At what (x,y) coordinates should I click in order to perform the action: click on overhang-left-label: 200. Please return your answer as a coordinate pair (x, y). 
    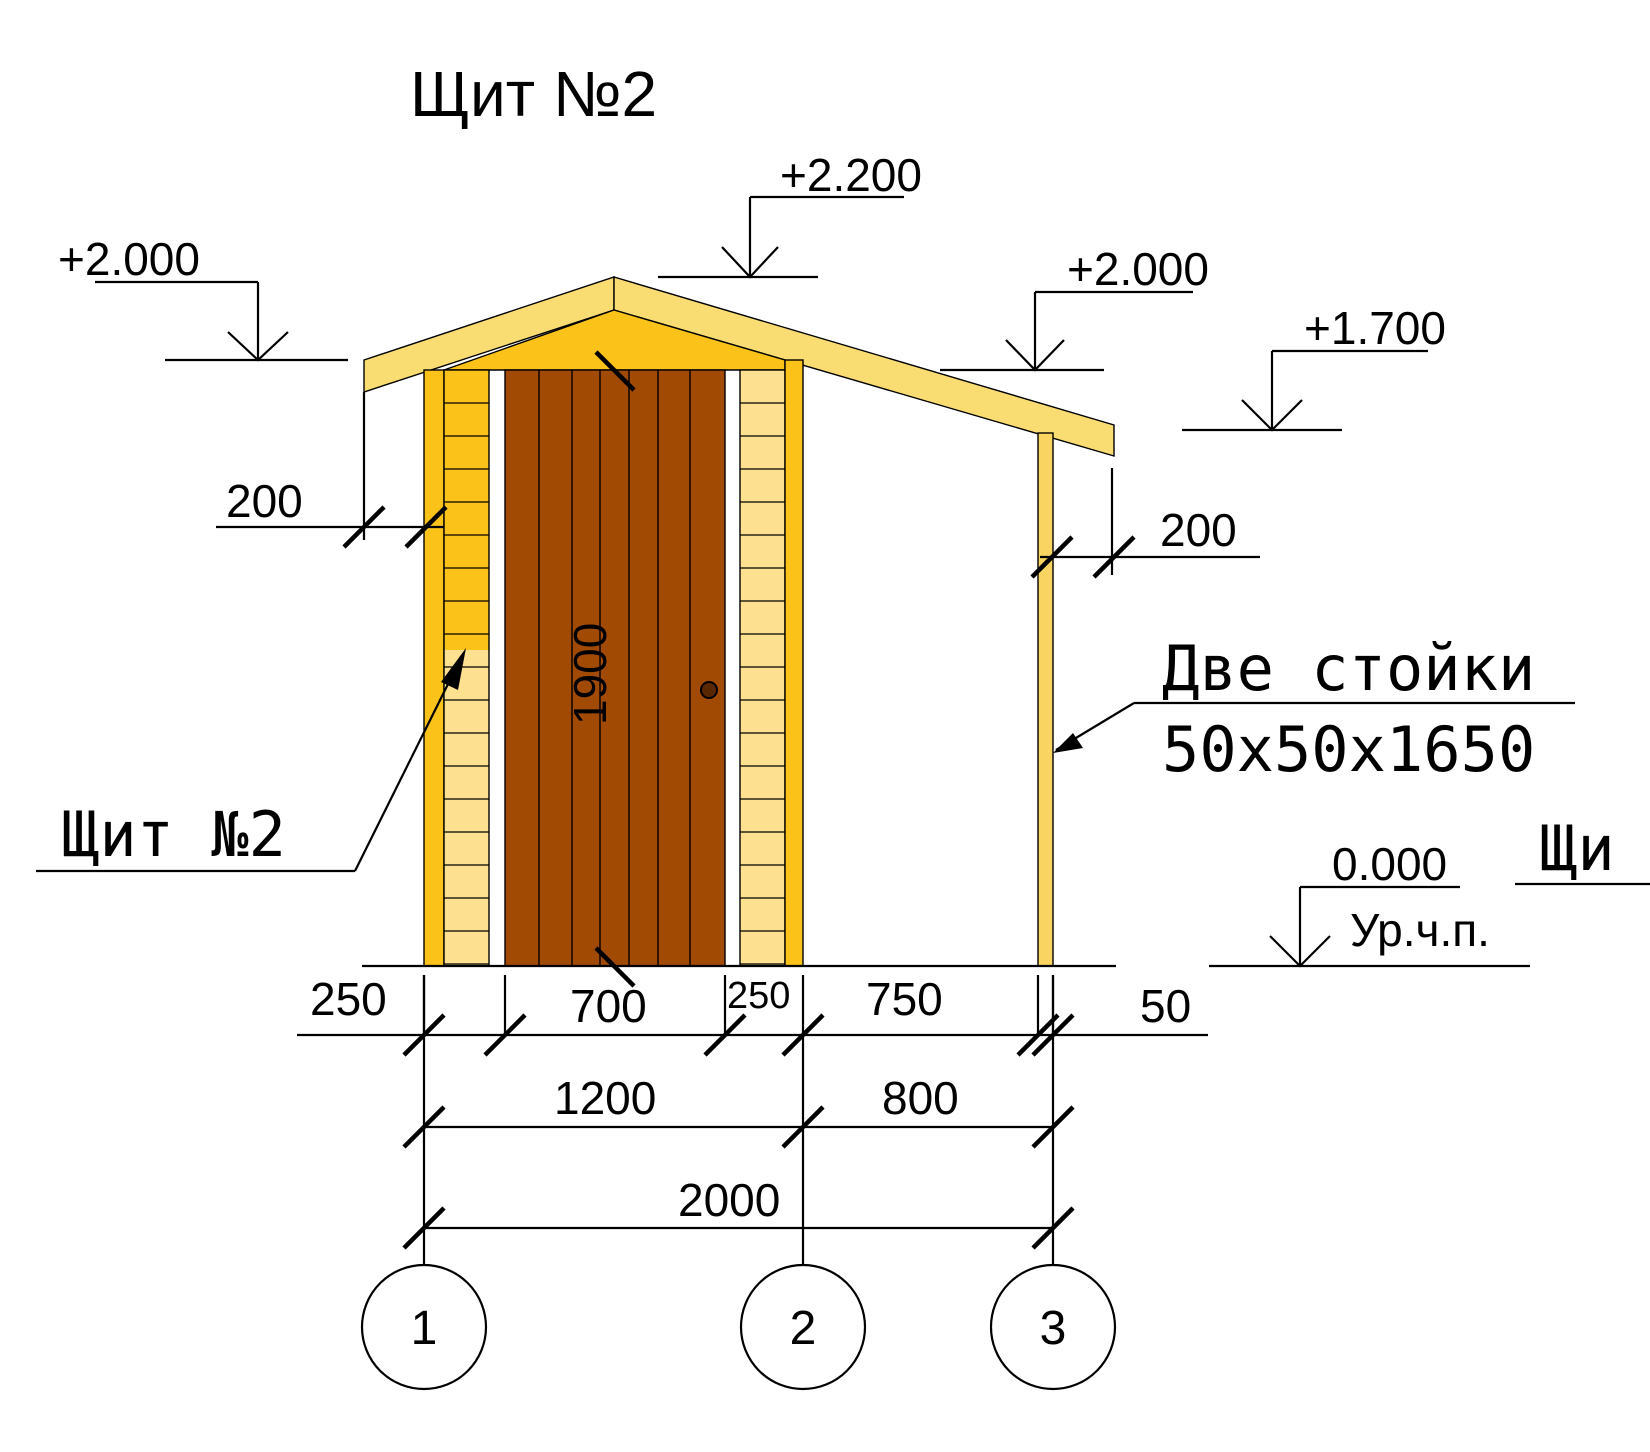
    Looking at the image, I should click on (264, 501).